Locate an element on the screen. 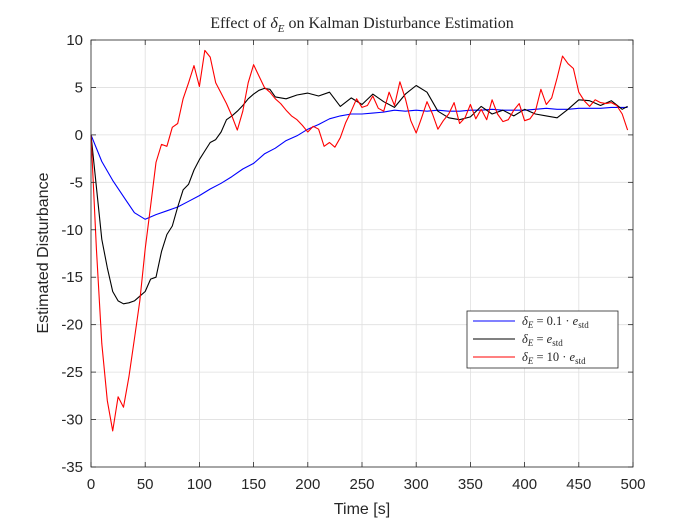 The image size is (700, 525). y-tick-label: -15 is located at coordinates (72, 277).